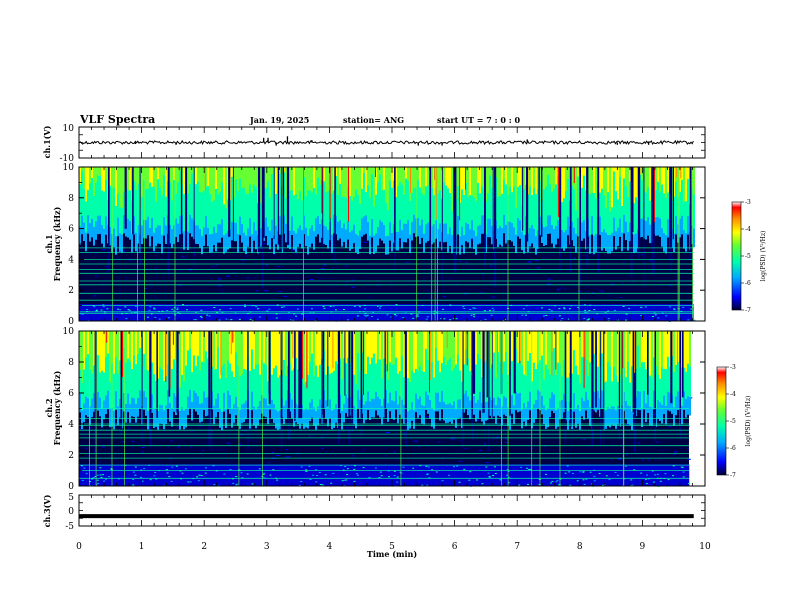 This screenshot has height=612, width=792. I want to click on spec-ytick-label: 8, so click(71, 363).